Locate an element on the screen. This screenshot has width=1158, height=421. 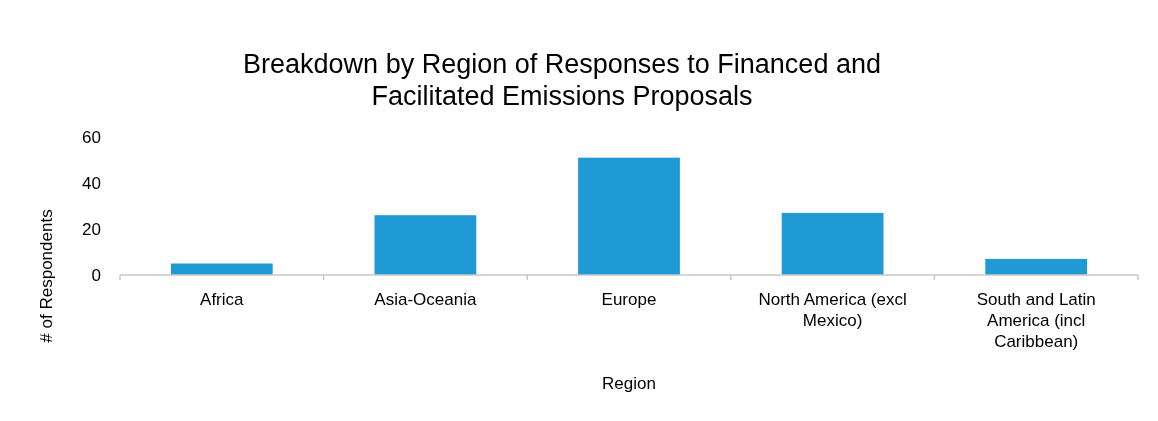
y-tick-label: 0 is located at coordinates (96, 275).